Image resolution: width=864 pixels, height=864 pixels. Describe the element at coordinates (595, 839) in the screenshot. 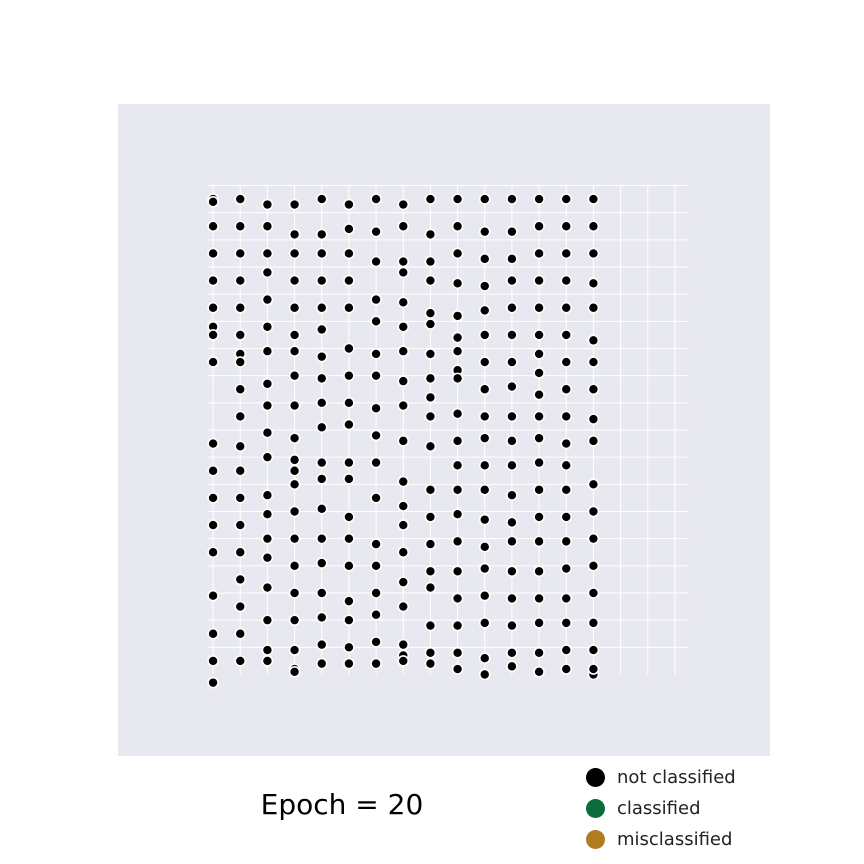

I see `legend-marker-misclassified` at that location.